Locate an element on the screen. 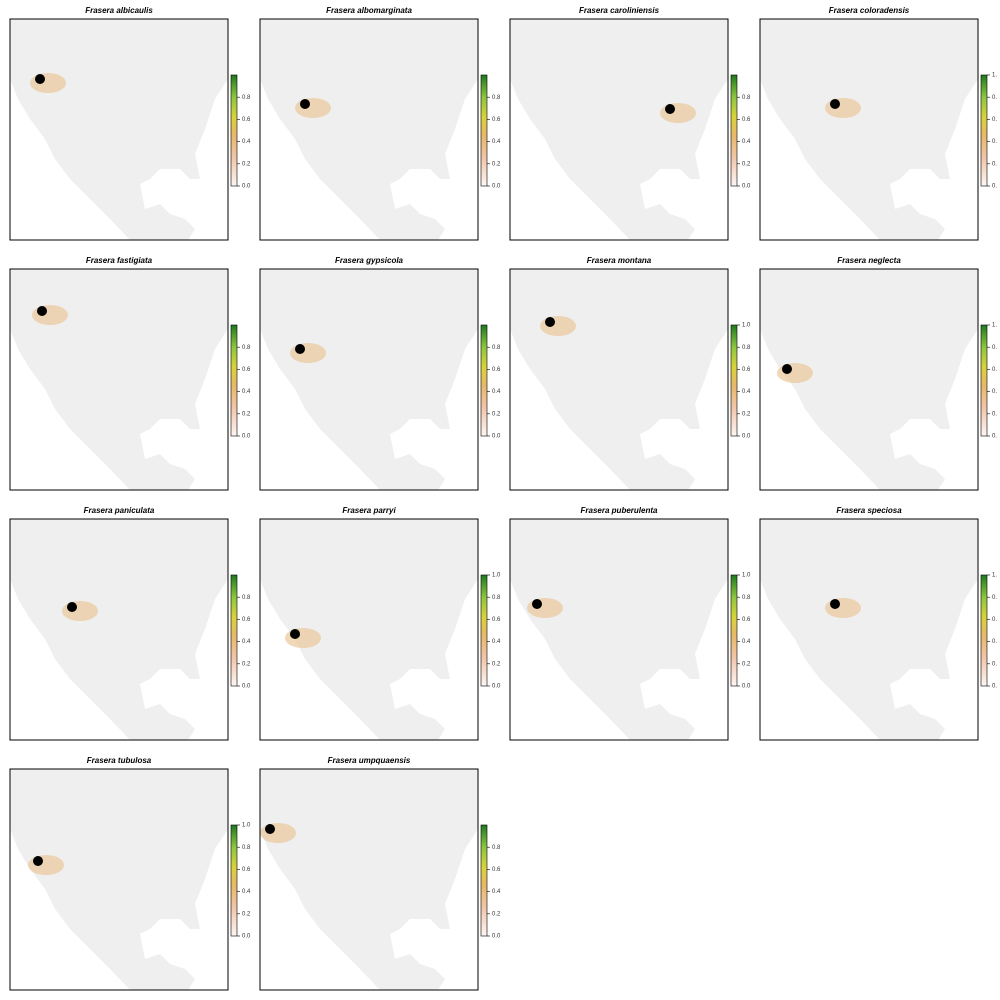 The image size is (1000, 1000). map-panel: Frasera coloradensis 0. 0. 0. 0. 0. 1. is located at coordinates (878, 123).